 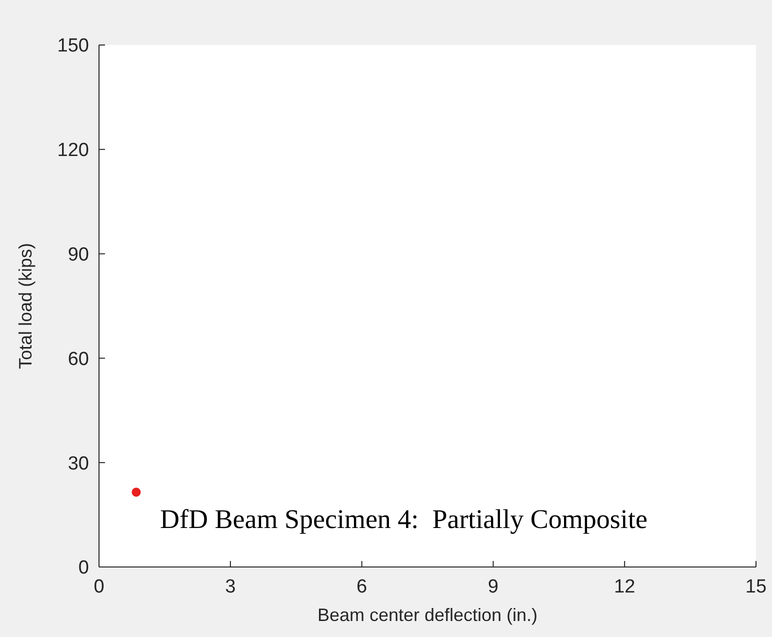 What do you see at coordinates (99, 587) in the screenshot?
I see `x-tick-label: 0` at bounding box center [99, 587].